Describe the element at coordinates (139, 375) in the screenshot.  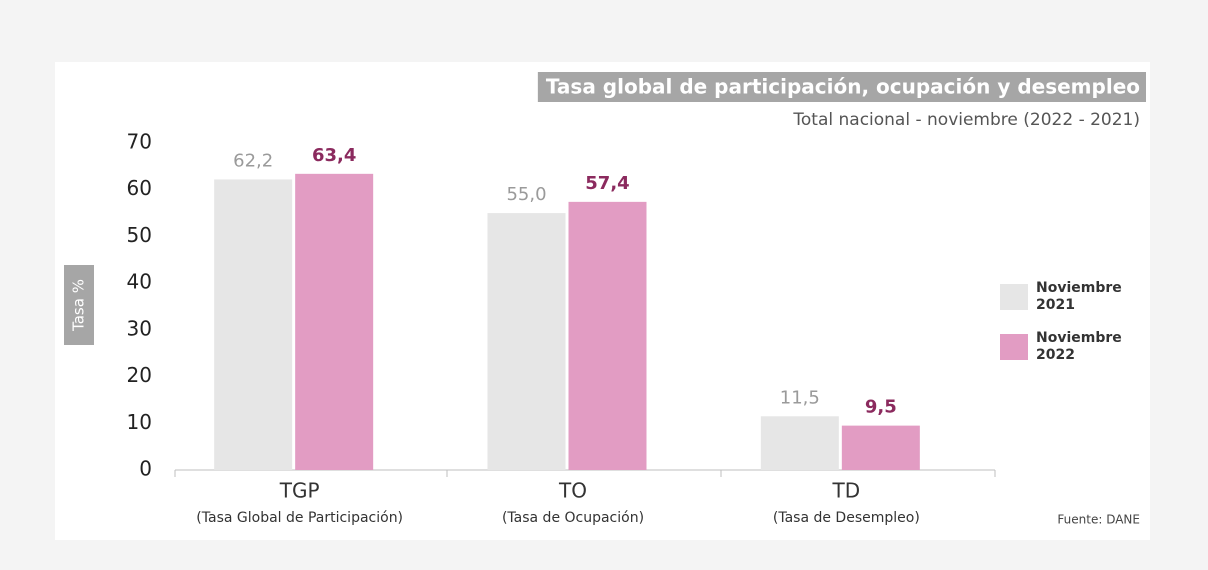
I see `y-tick-label: 20` at that location.